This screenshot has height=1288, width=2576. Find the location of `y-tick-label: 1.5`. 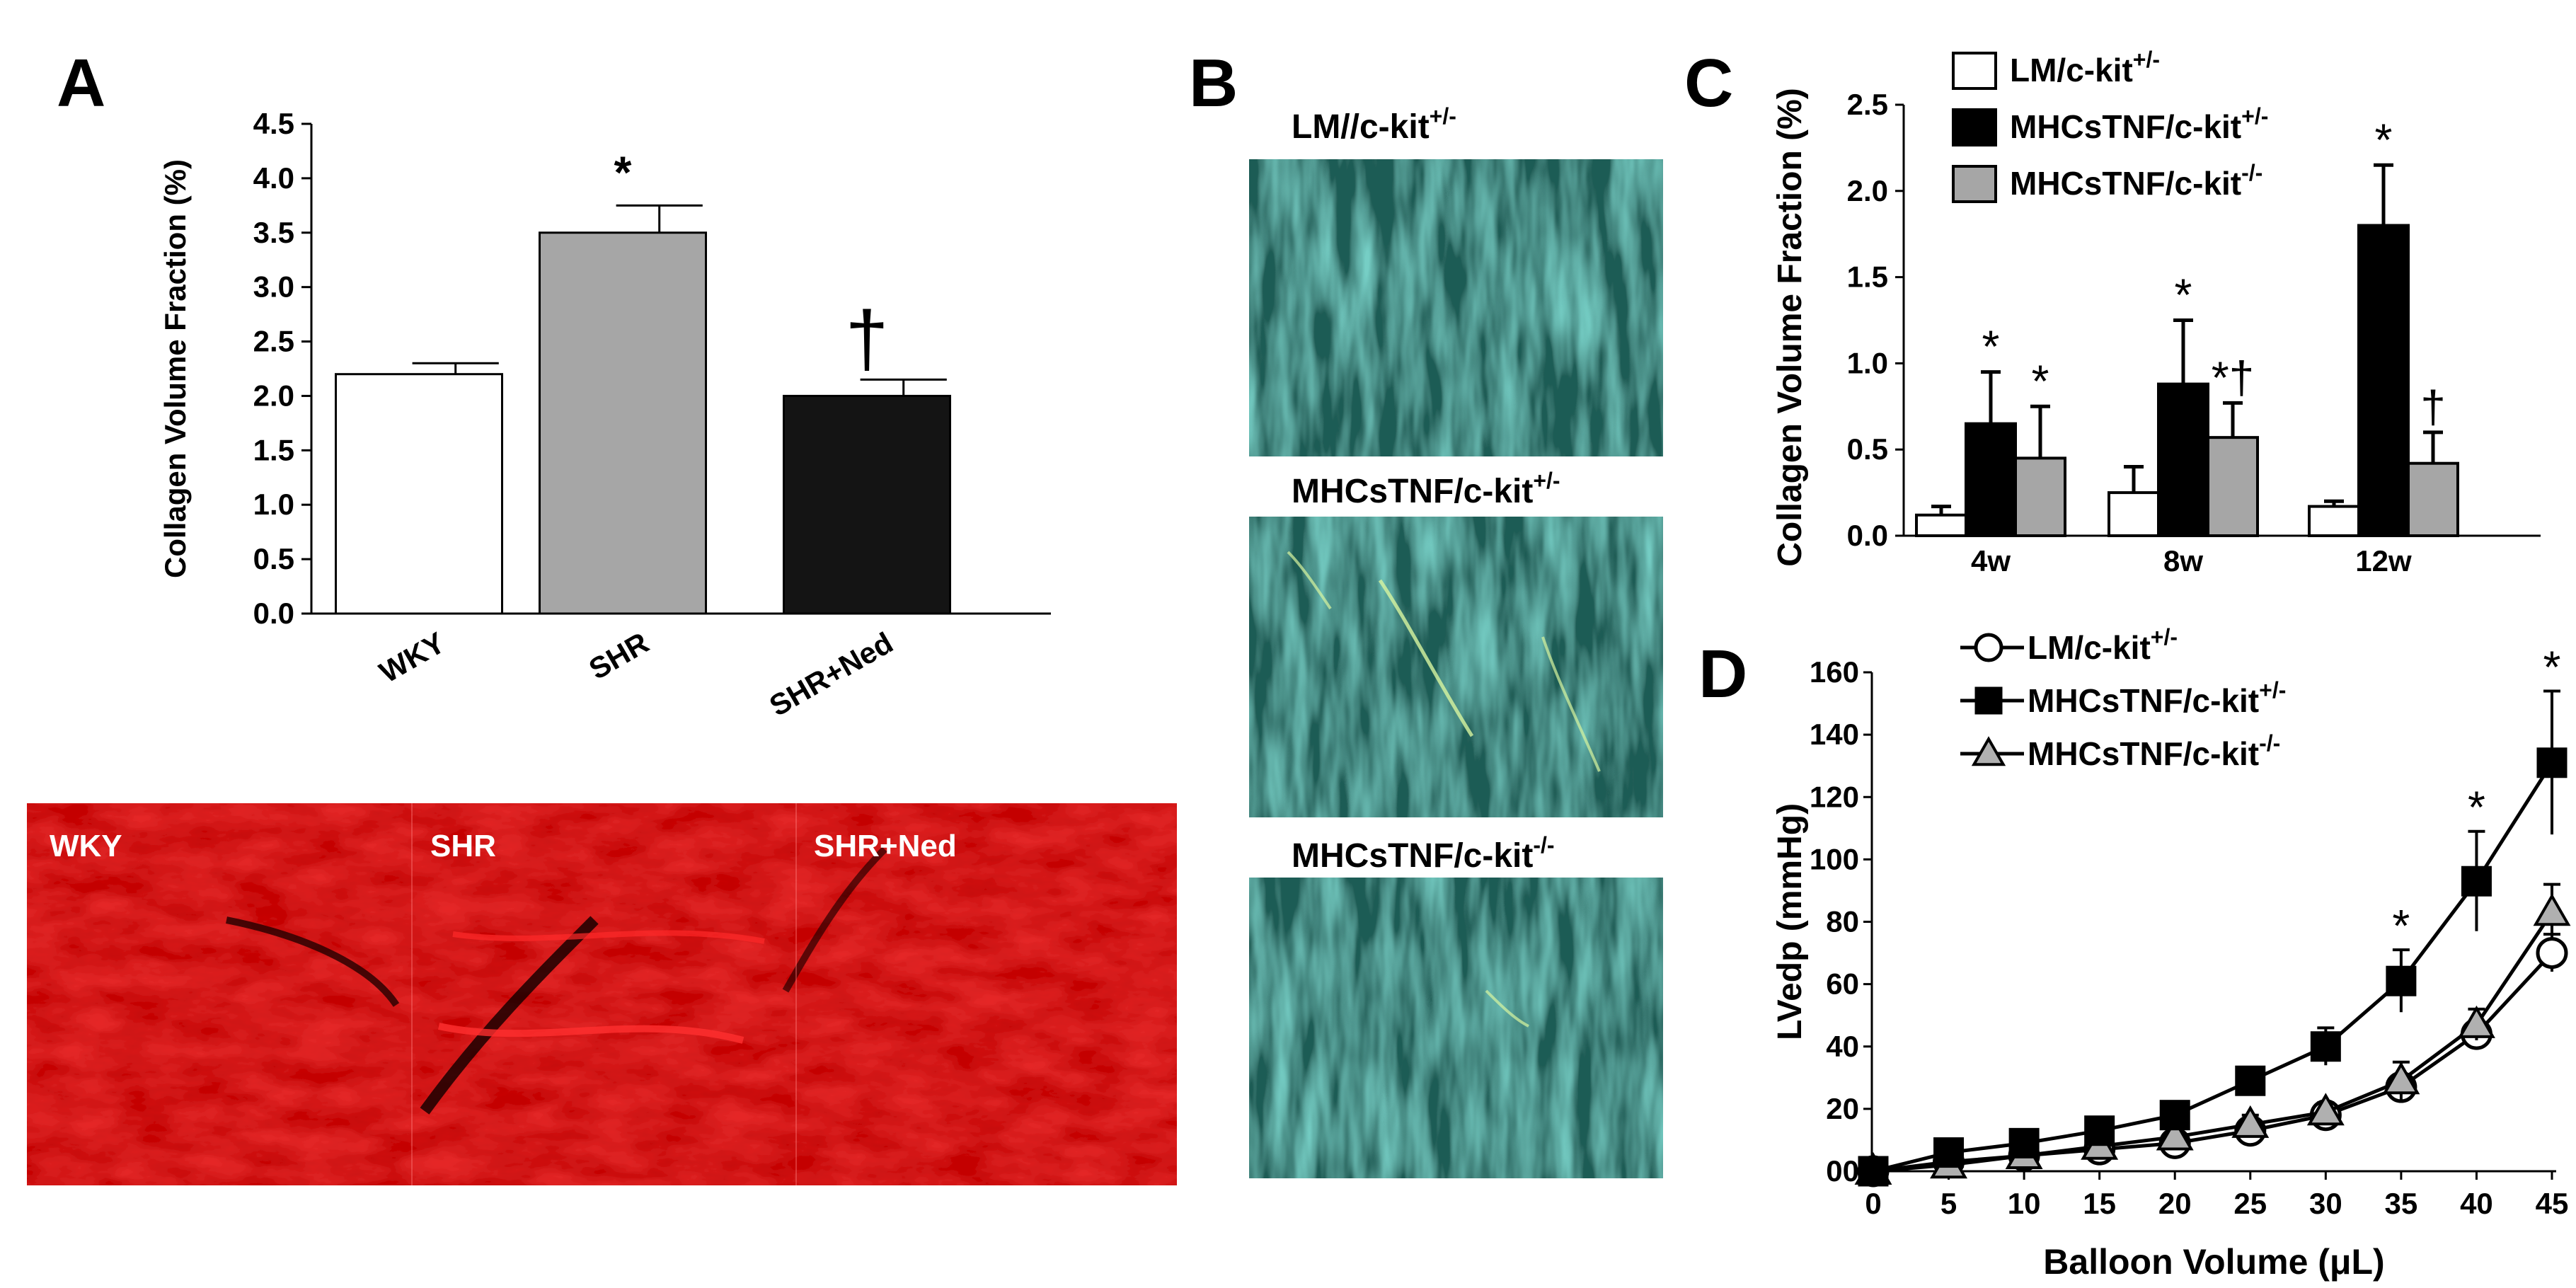

y-tick-label: 1.5 is located at coordinates (273, 450).